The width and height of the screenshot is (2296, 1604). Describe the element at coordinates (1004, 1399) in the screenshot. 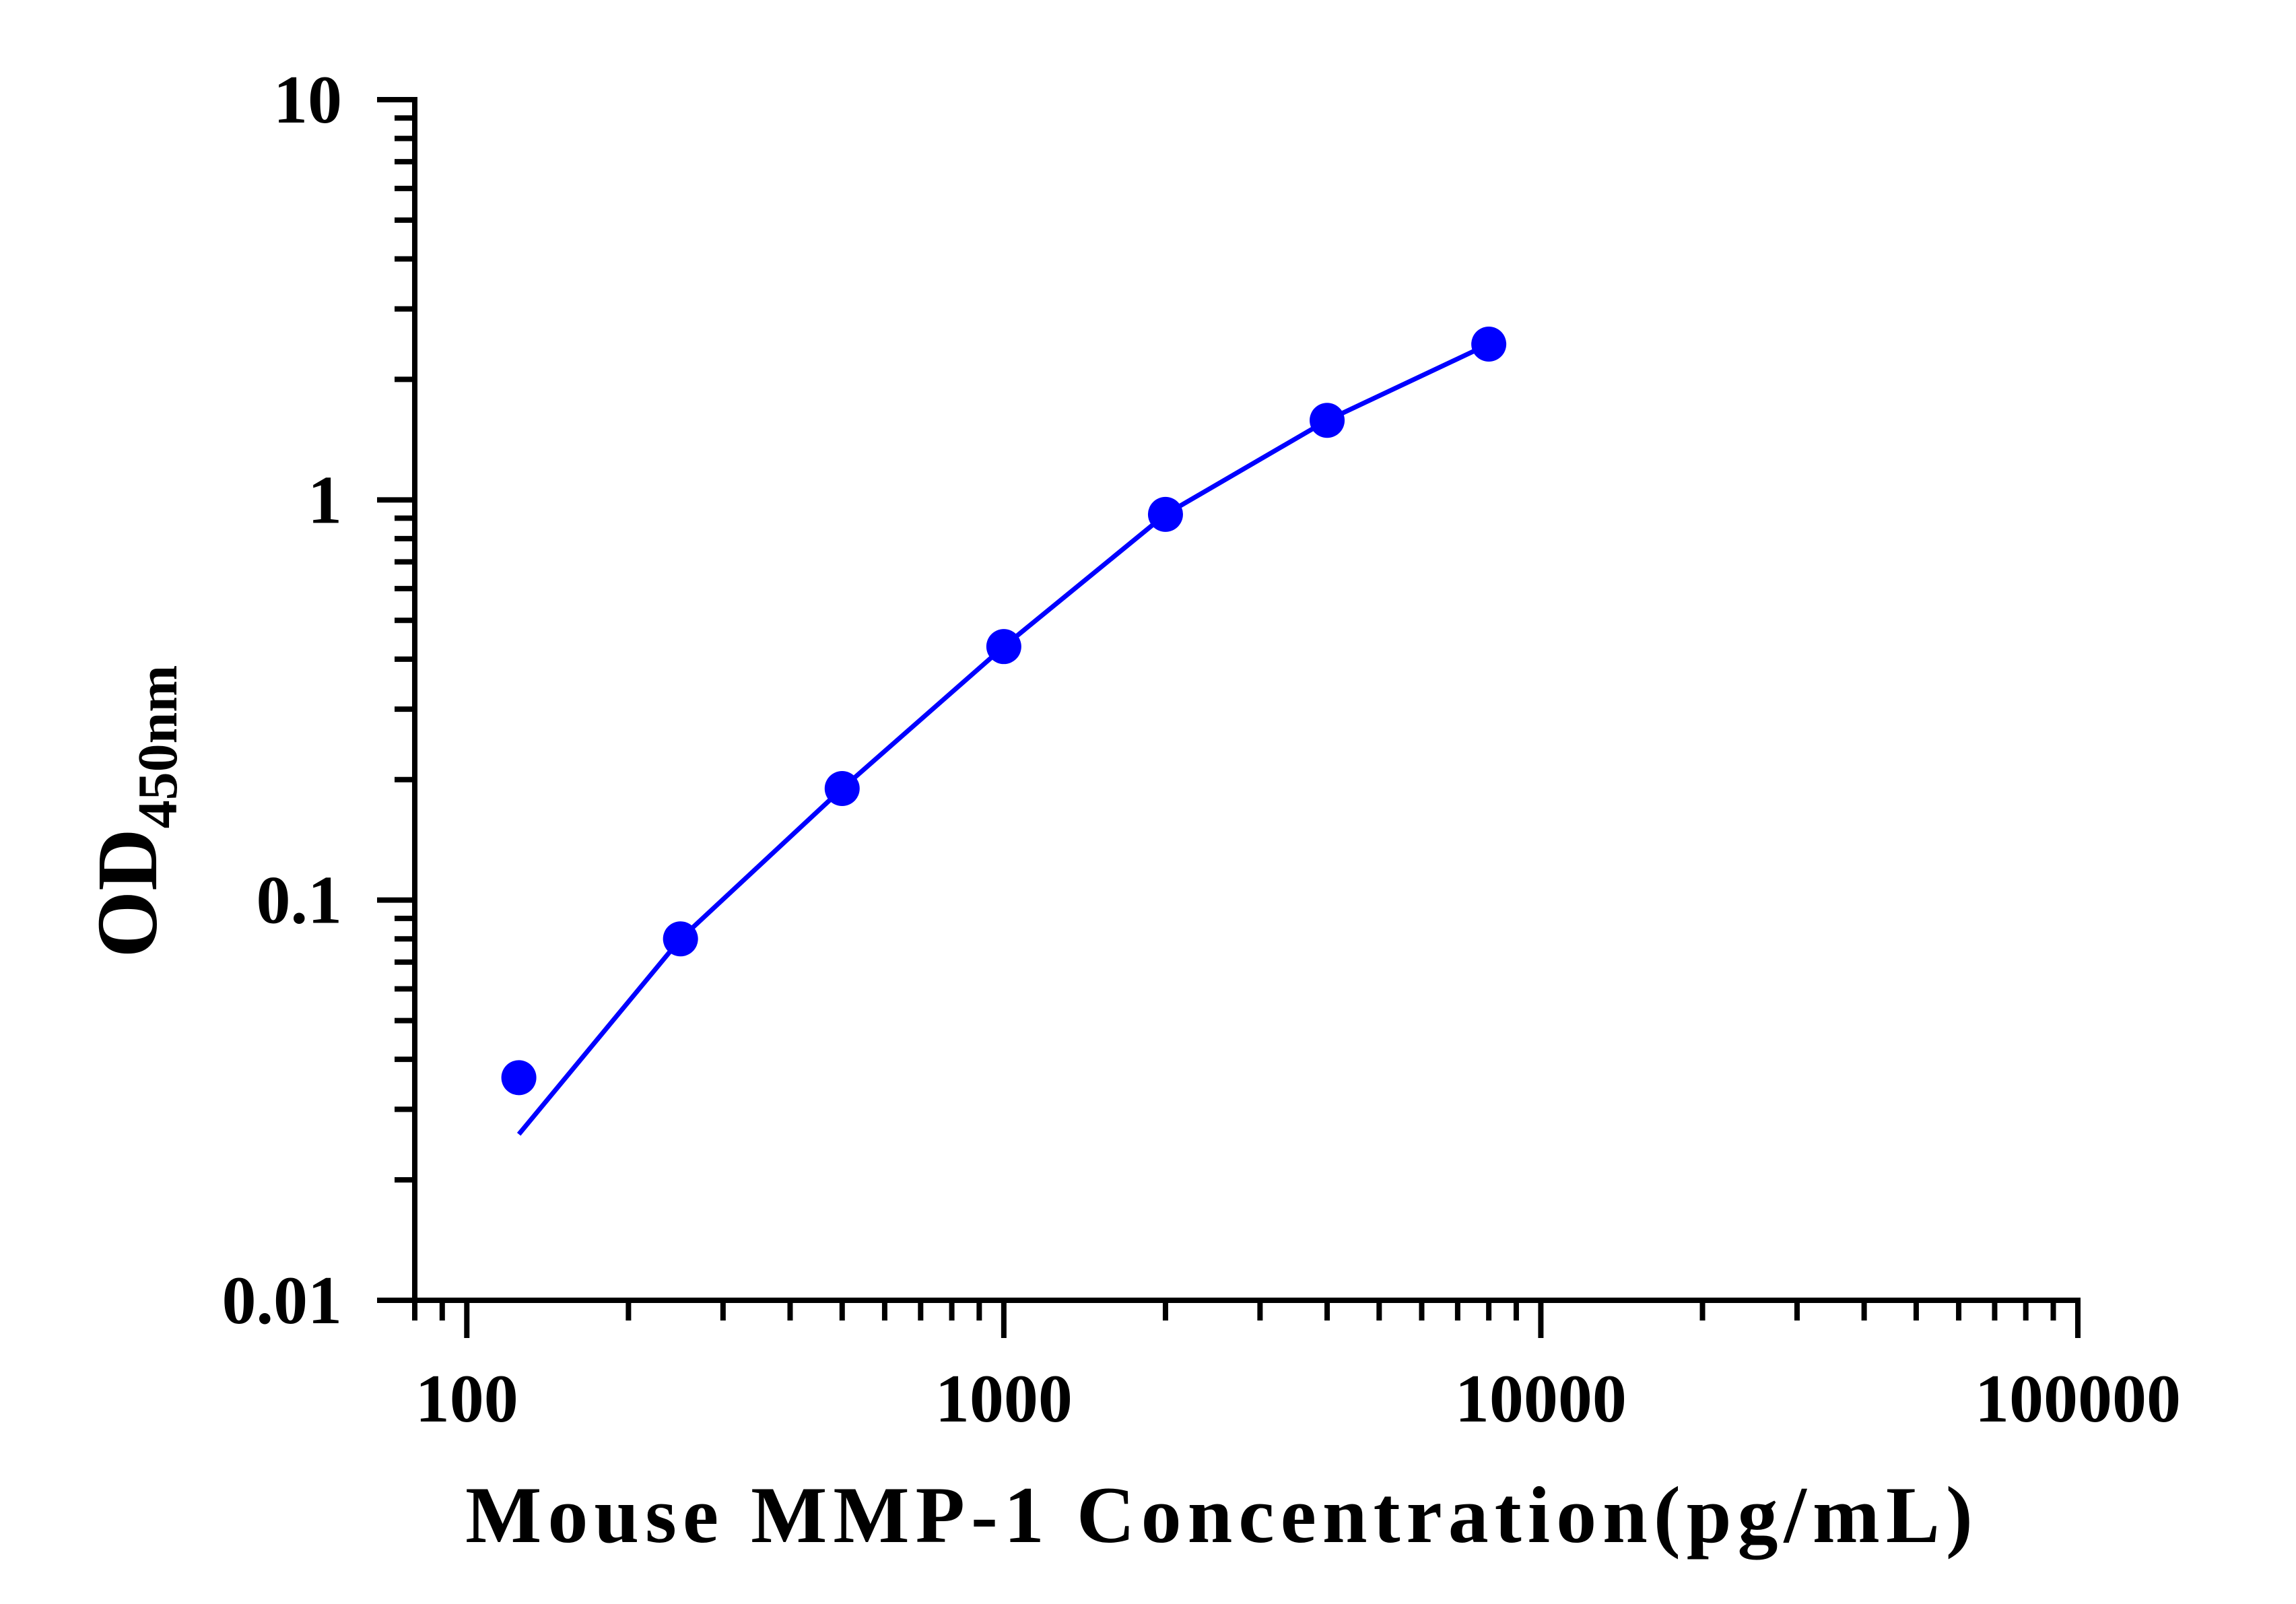

I see `x-tick-label: 1000` at that location.